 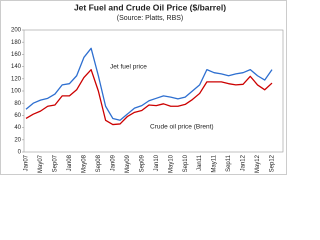 What do you see at coordinates (215, 163) in the screenshot?
I see `x-tick-label: May11` at bounding box center [215, 163].